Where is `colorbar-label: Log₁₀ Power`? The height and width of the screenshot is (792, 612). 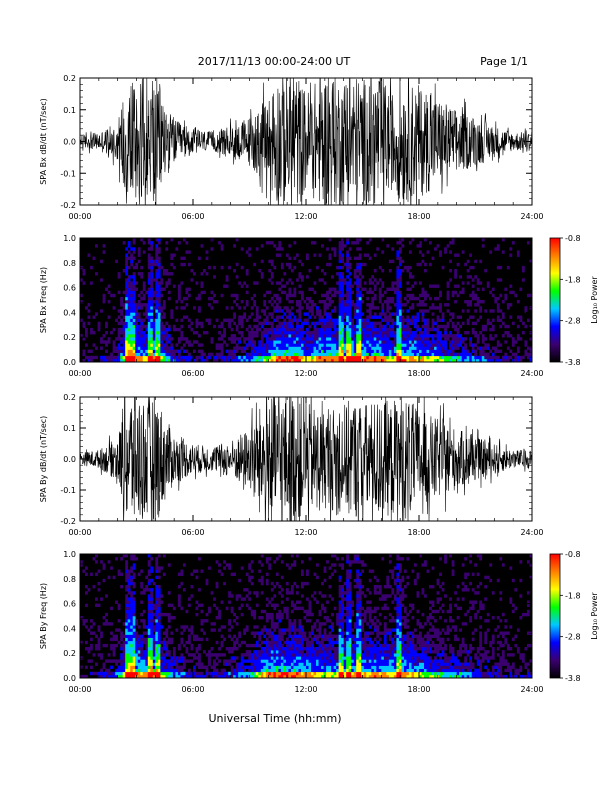 colorbar-label: Log₁₀ Power is located at coordinates (594, 300).